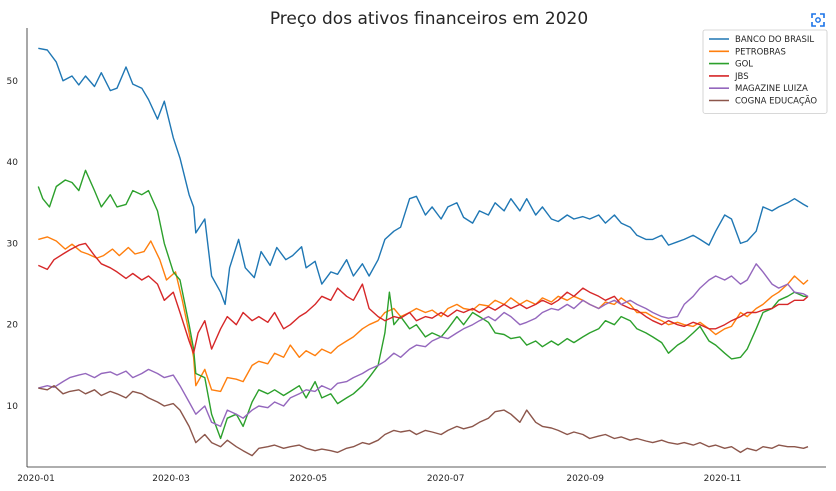 This screenshot has width=836, height=491. I want to click on series-line-cogna-educacao, so click(423, 421).